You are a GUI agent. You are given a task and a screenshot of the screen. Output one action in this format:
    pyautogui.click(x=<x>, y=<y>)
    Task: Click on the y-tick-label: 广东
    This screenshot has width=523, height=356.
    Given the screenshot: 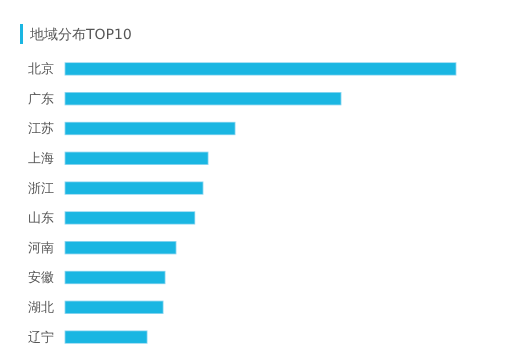 What is the action you would take?
    pyautogui.click(x=41, y=99)
    